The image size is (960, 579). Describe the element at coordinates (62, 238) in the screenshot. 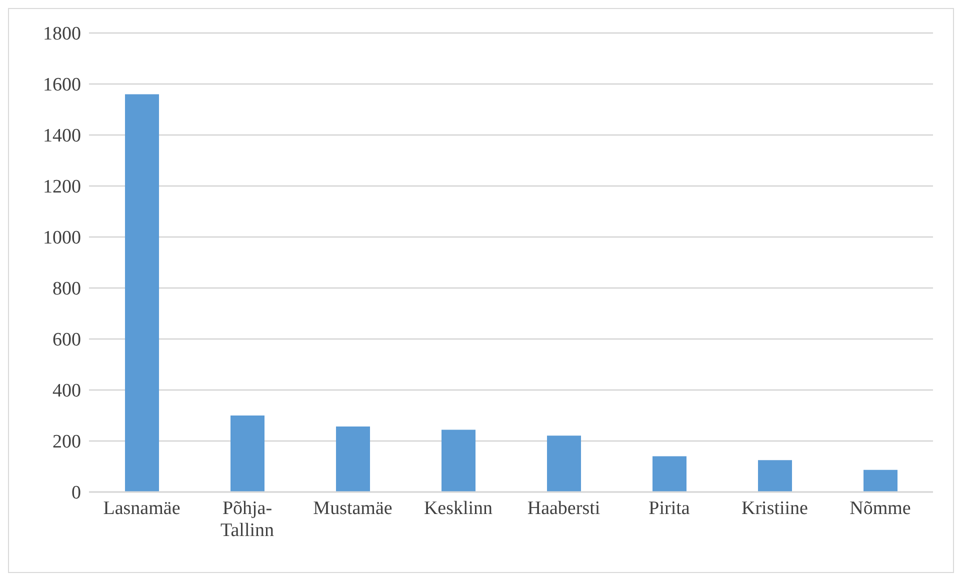

I see `y-tick-label: 1000` at that location.